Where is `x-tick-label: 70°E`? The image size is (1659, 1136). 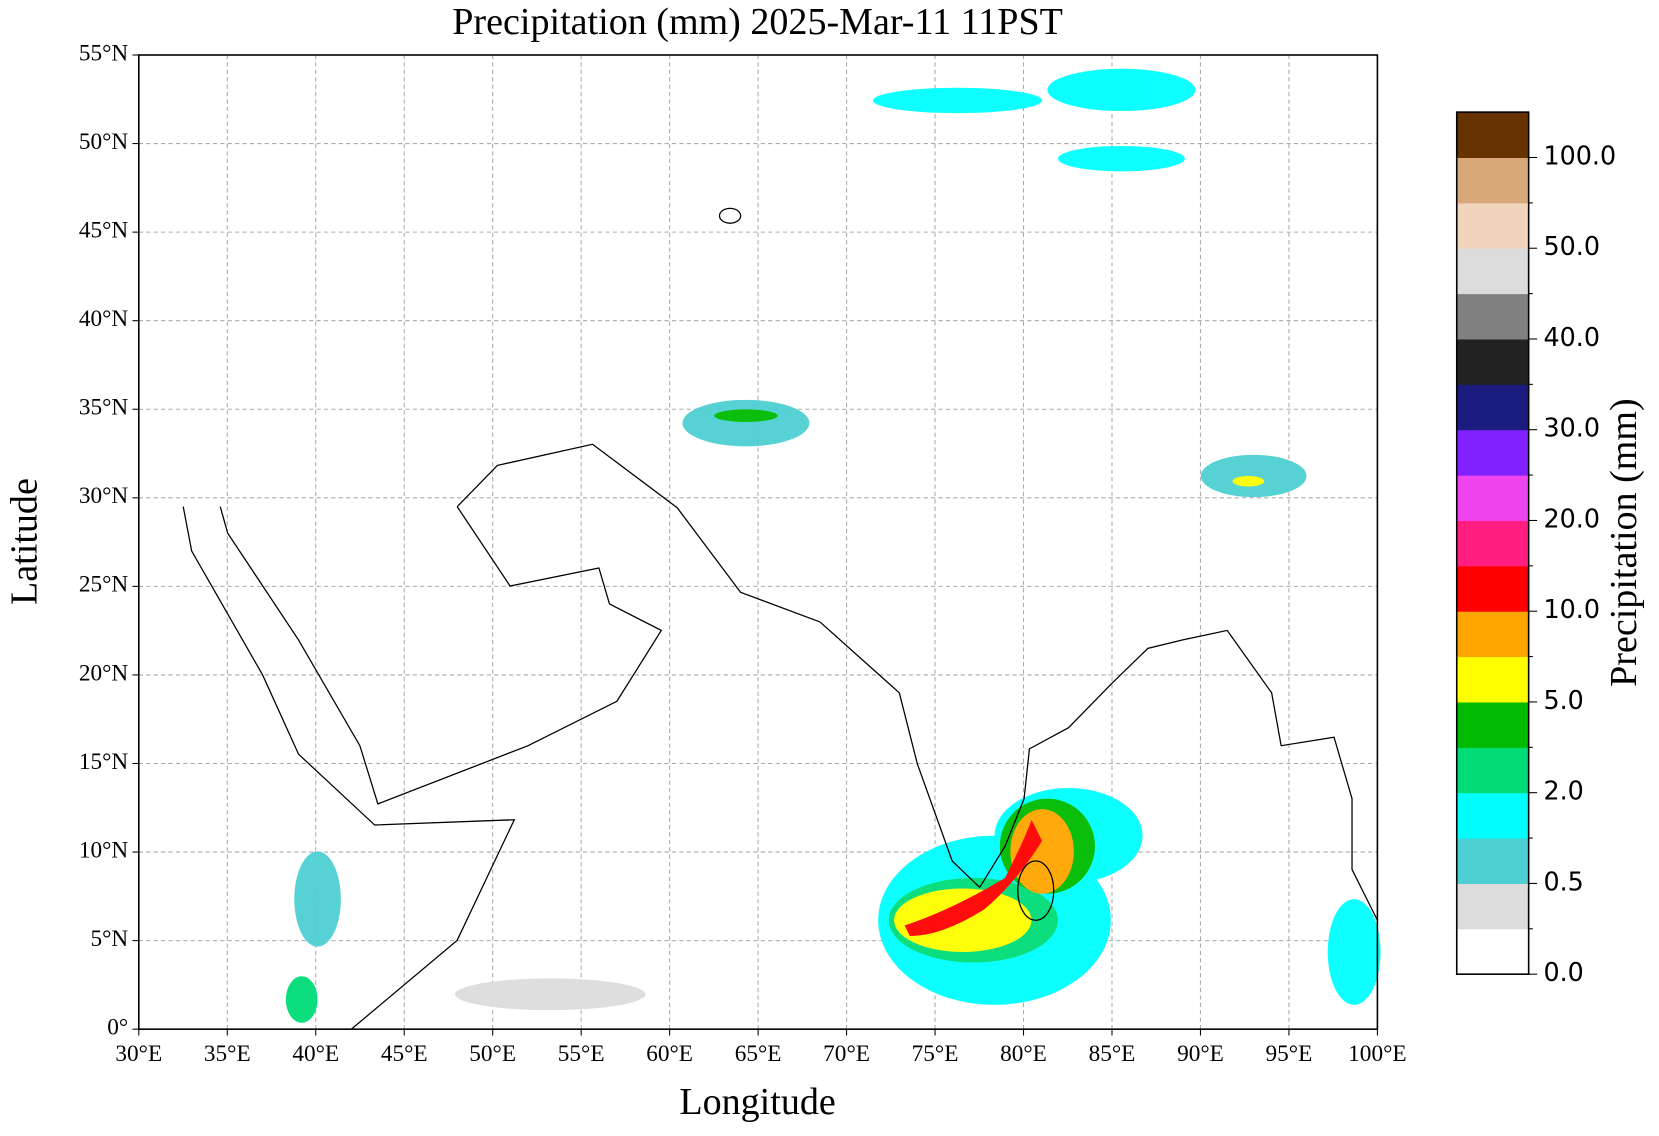
x-tick-label: 70°E is located at coordinates (846, 1054).